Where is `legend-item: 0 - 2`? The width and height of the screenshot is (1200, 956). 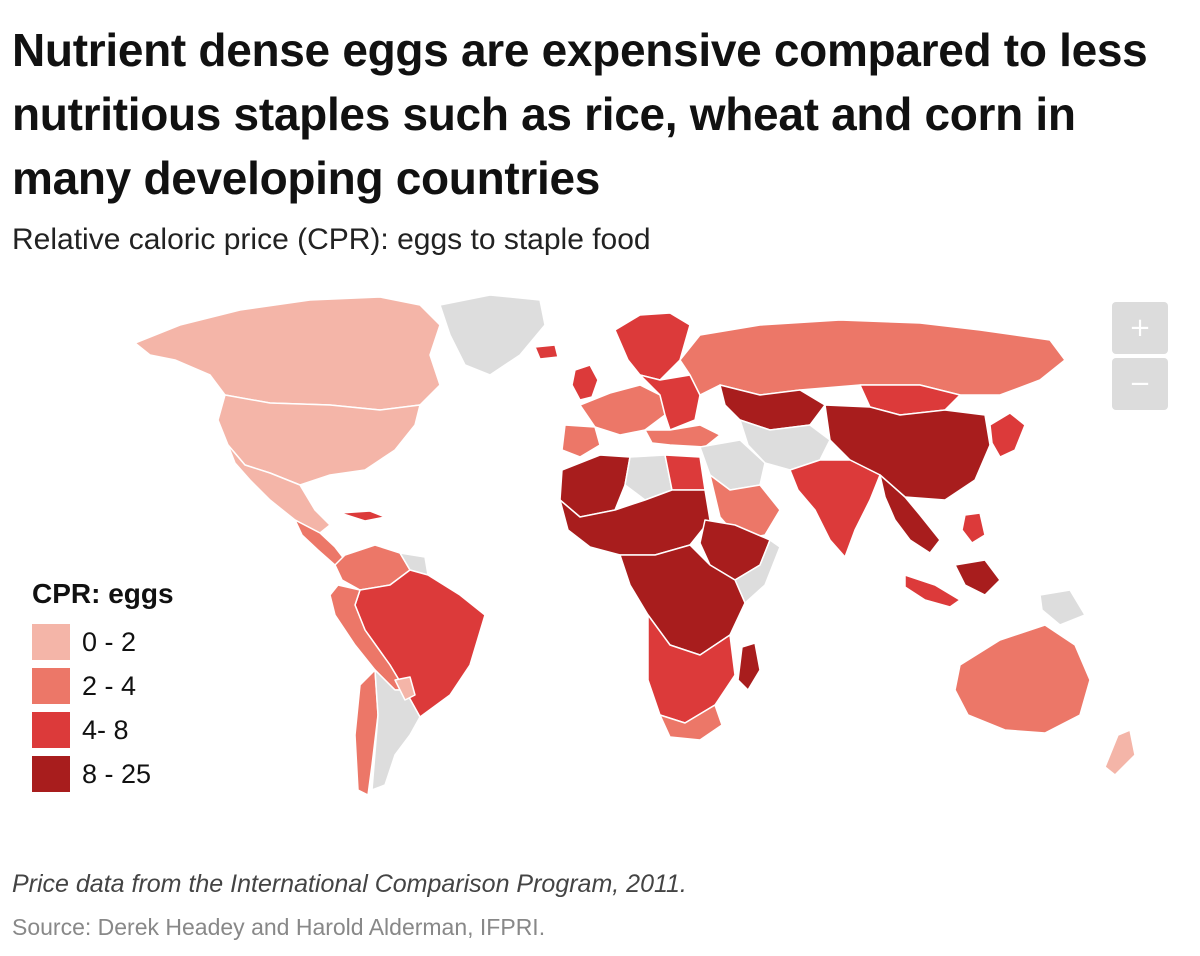 legend-item: 0 - 2 is located at coordinates (103, 642).